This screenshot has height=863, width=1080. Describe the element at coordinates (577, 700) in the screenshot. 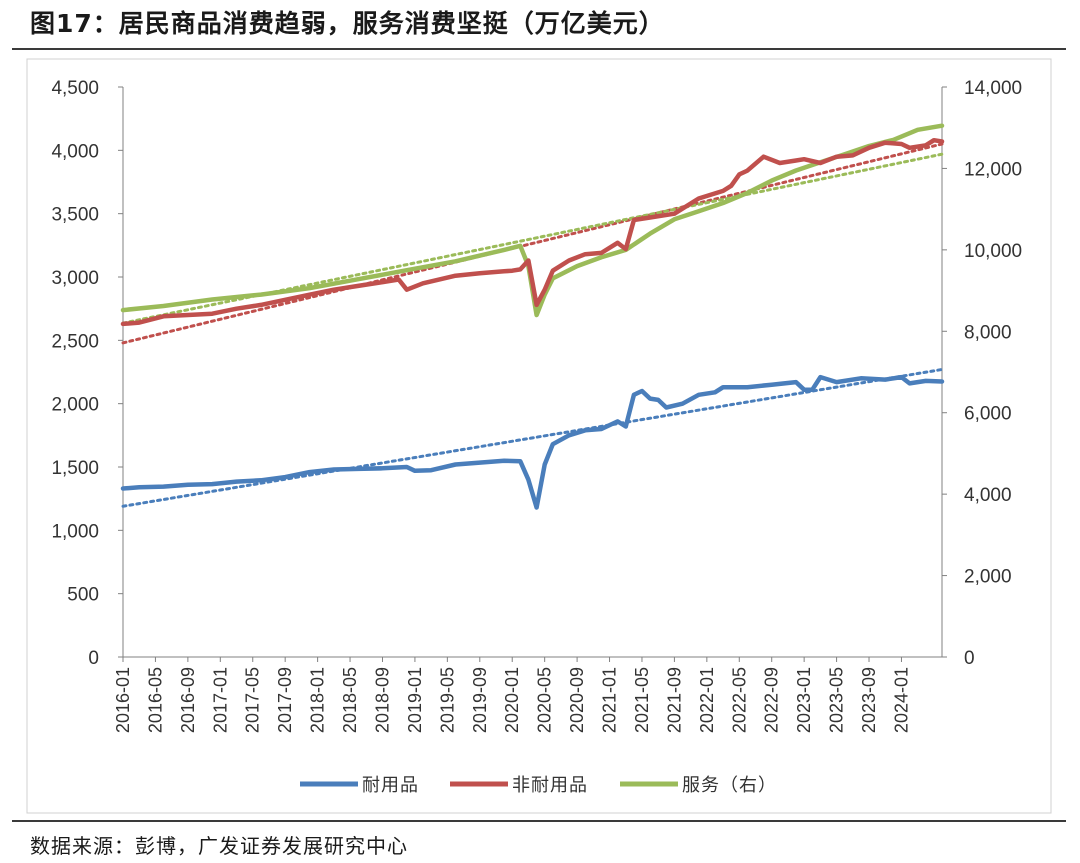

I see `x-tick-label: 2020-09` at that location.